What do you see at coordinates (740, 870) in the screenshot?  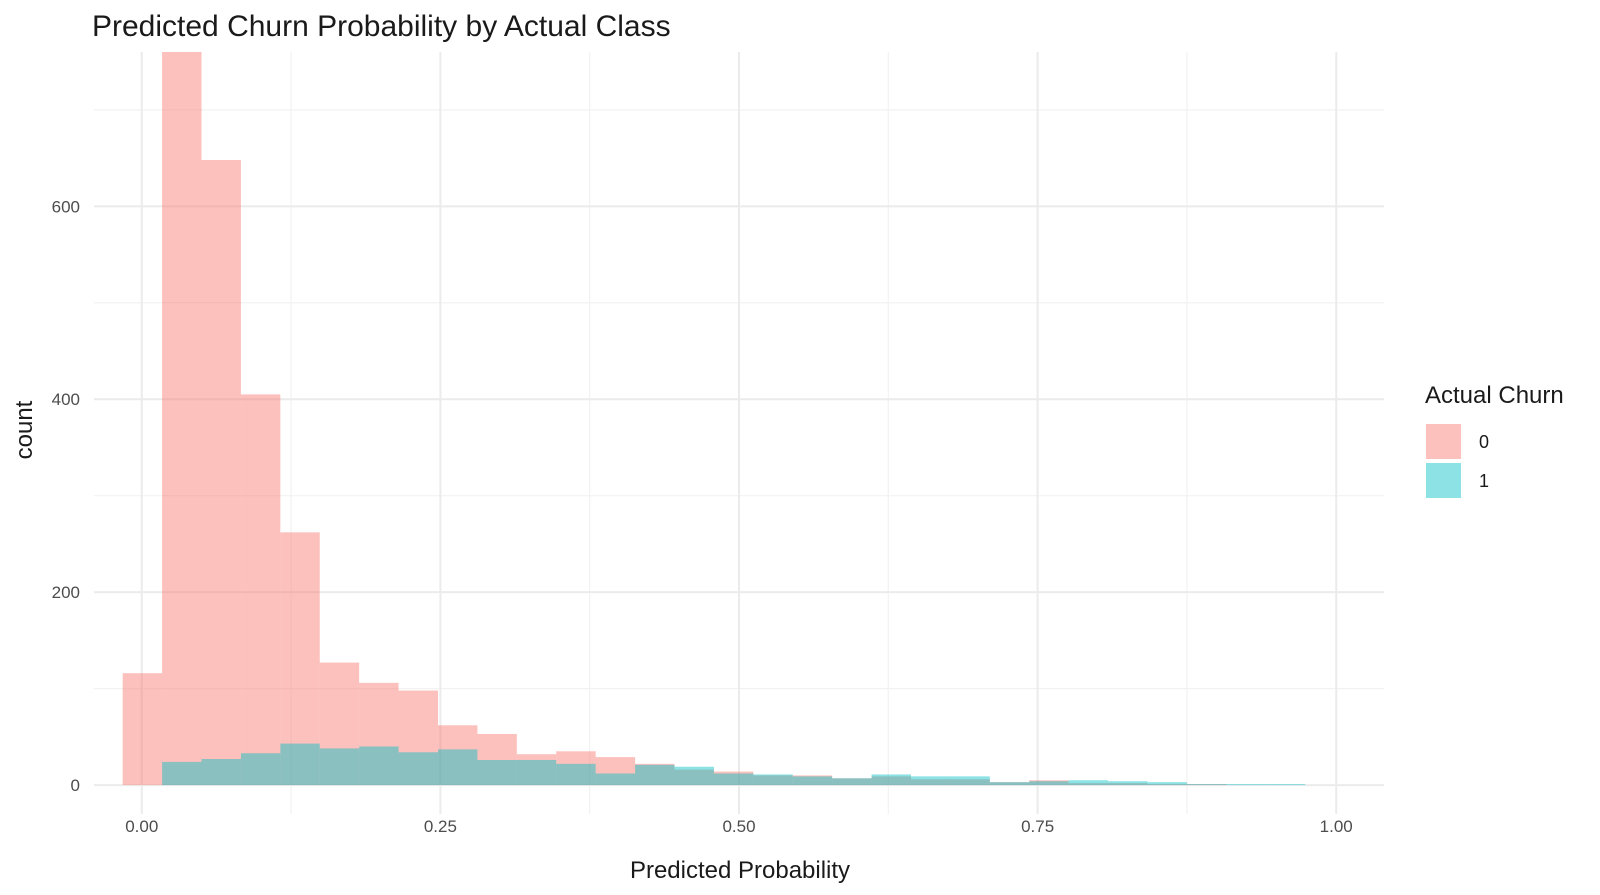 I see `x-axis-title: Predicted Probability` at bounding box center [740, 870].